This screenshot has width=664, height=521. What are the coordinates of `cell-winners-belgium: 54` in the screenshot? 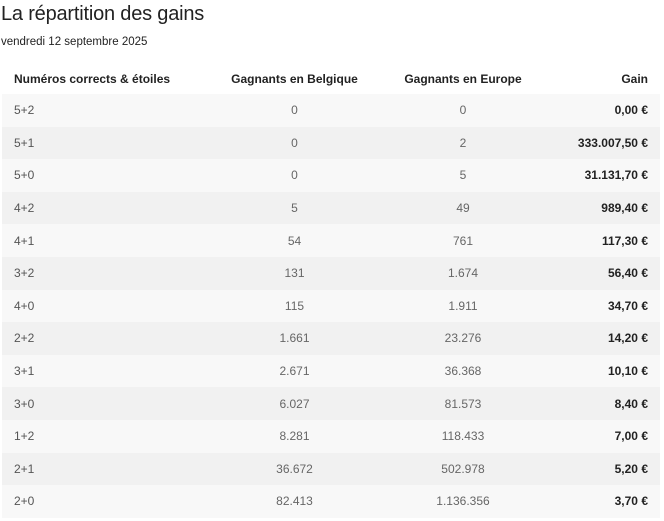 It's located at (294, 240).